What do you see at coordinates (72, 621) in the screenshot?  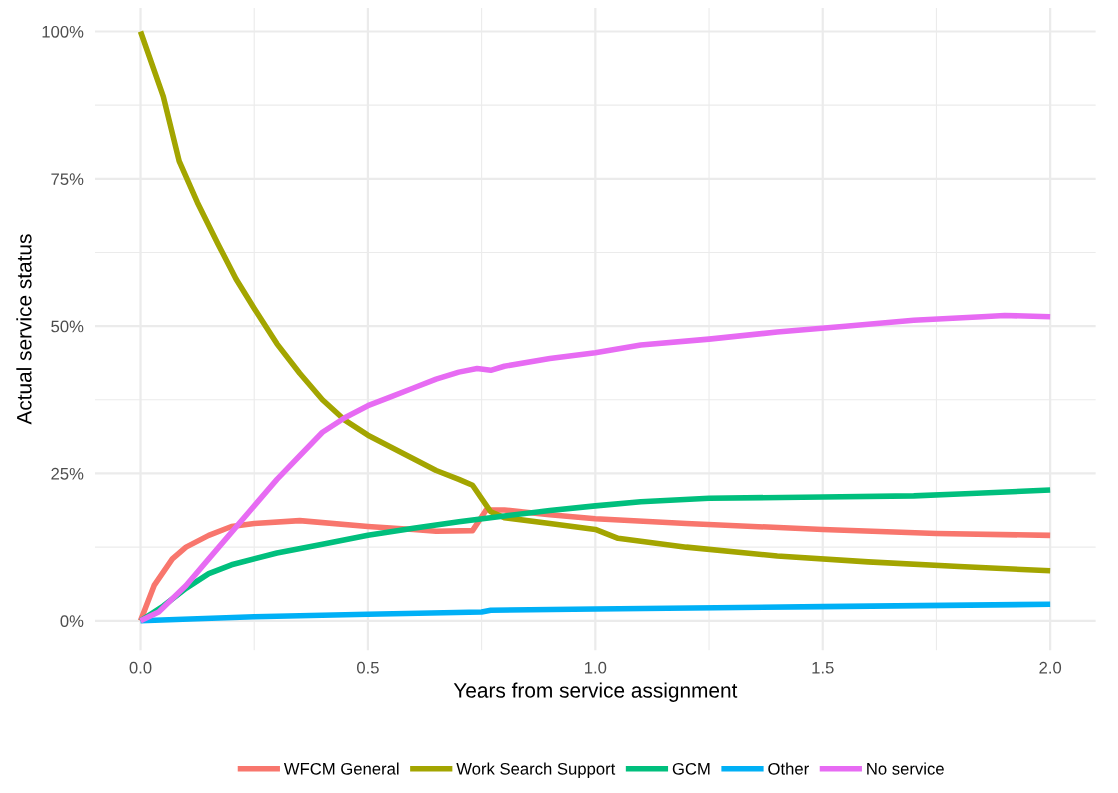 I see `y-tick-label: 0%` at bounding box center [72, 621].